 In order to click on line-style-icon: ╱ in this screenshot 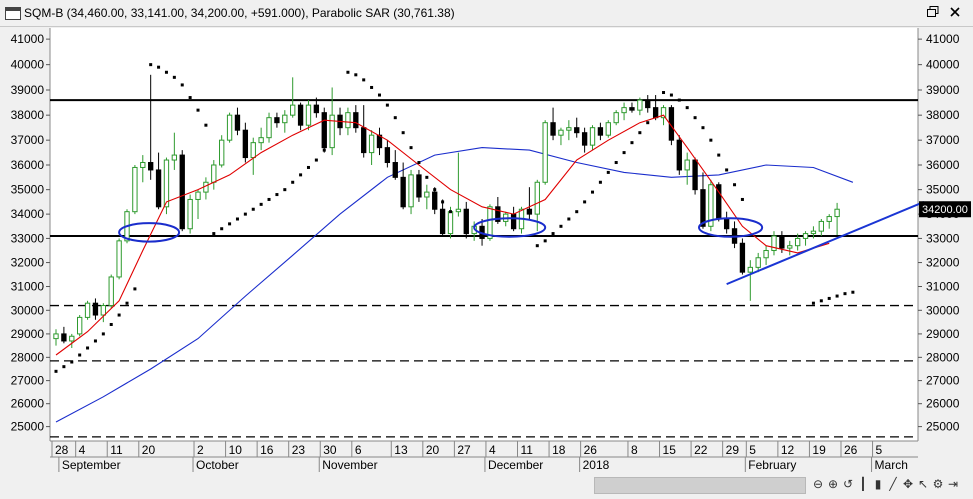, I will do `click(893, 484)`.